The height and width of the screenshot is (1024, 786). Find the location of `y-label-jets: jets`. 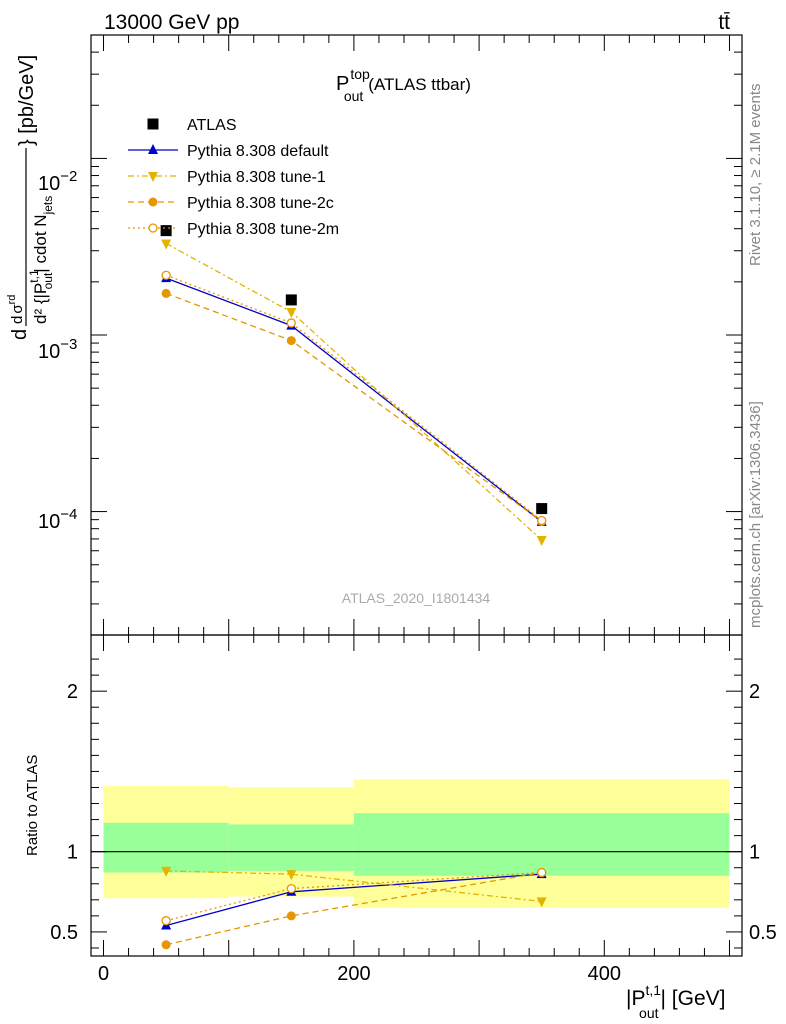

y-label-jets: jets is located at coordinates (48, 206).